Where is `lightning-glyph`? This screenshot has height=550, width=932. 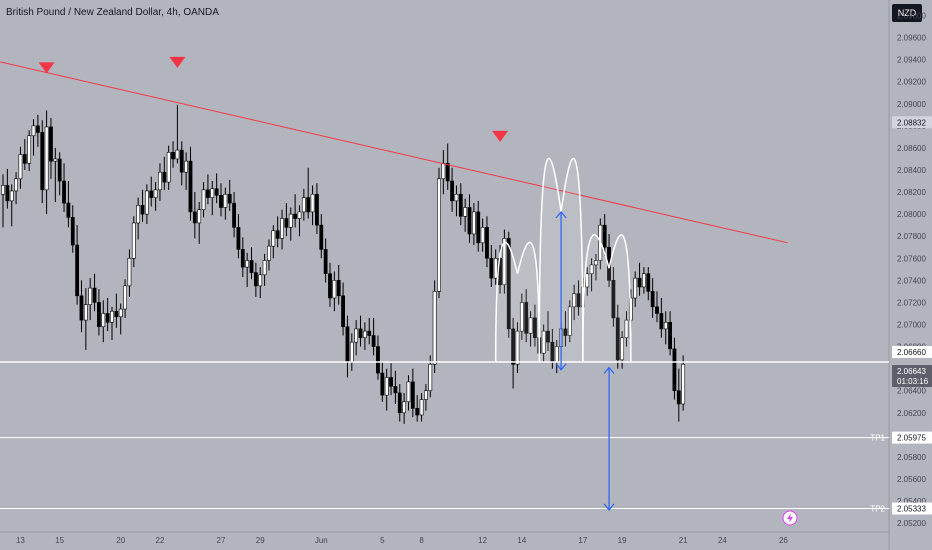
lightning-glyph is located at coordinates (790, 518).